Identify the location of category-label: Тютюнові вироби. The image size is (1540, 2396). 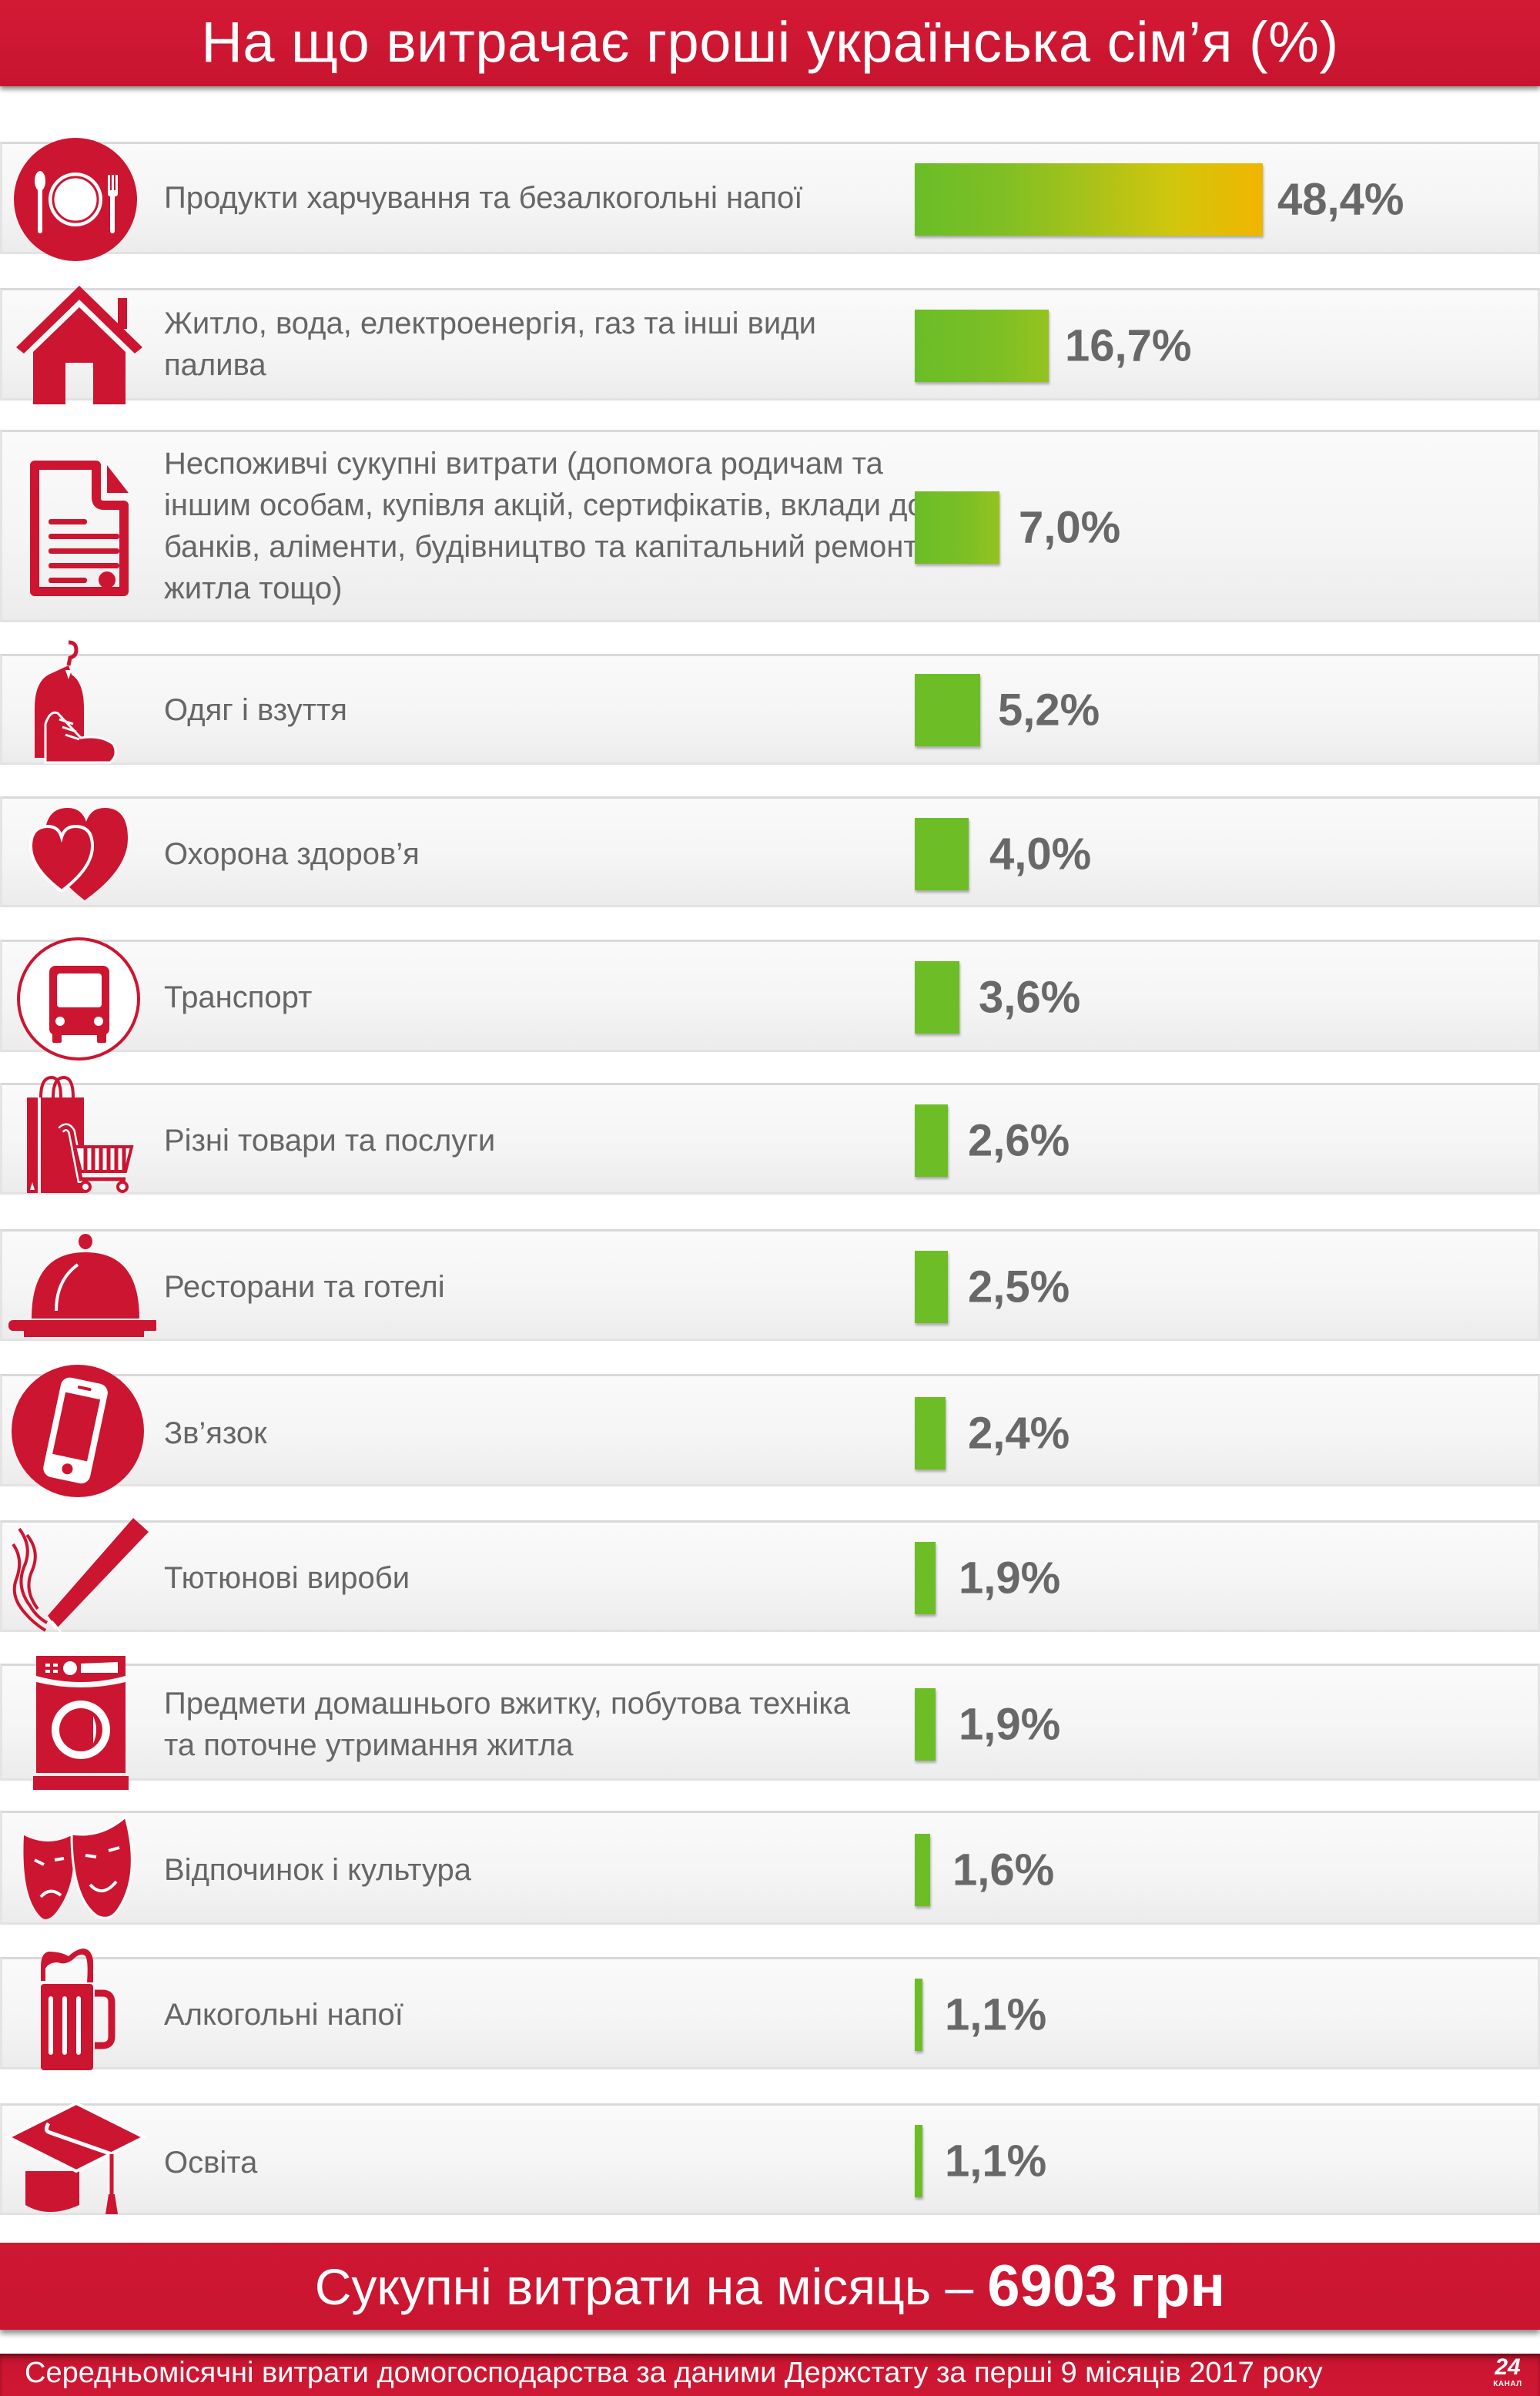
(287, 1578).